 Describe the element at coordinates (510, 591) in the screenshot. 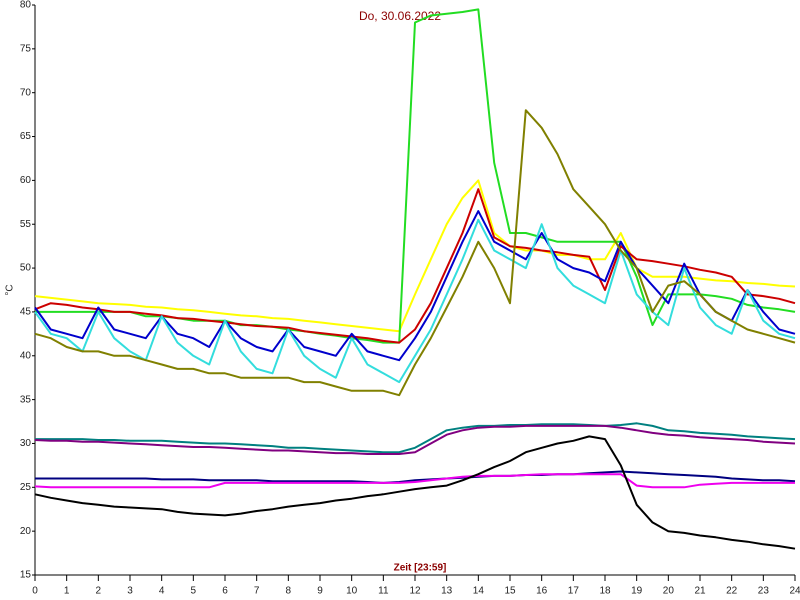

I see `x-tick-label: 15` at that location.